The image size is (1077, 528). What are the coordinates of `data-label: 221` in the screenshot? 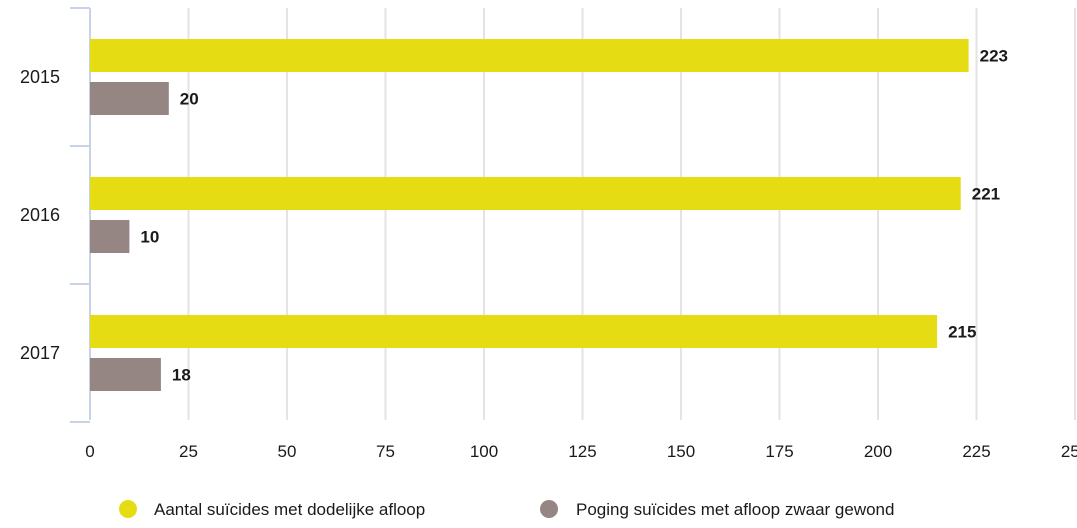 It's located at (986, 194).